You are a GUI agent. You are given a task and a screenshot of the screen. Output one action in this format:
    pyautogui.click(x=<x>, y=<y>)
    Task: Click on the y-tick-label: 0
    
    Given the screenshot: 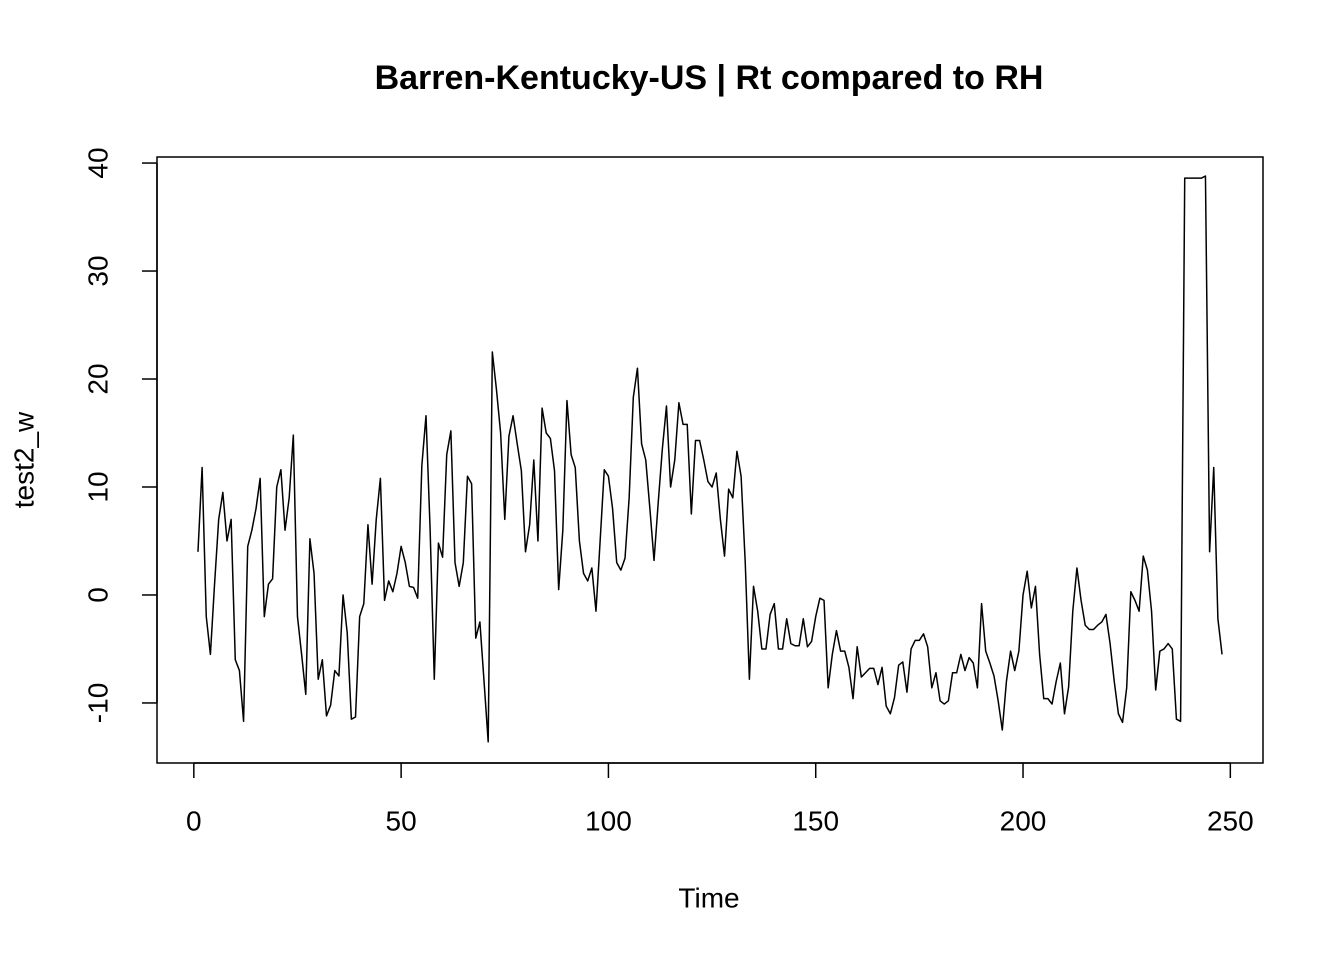 What is the action you would take?
    pyautogui.click(x=97, y=595)
    